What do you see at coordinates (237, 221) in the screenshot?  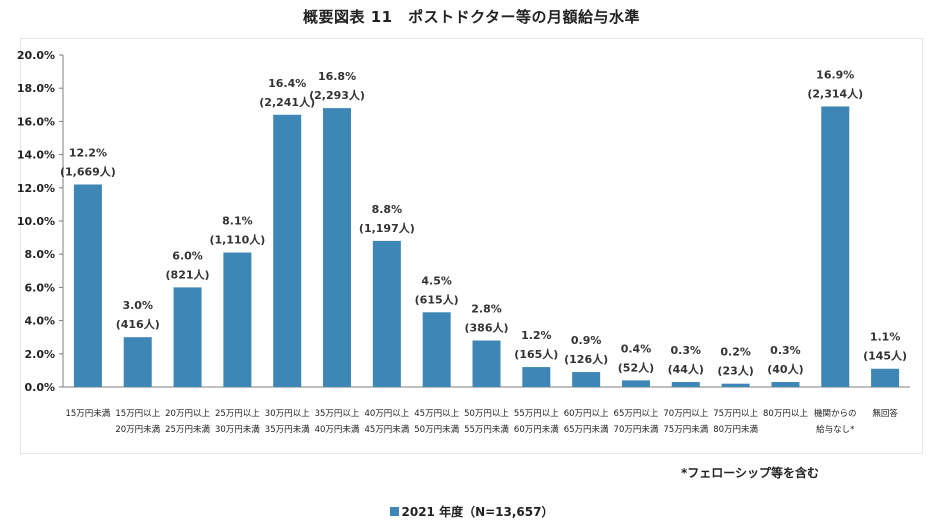 I see `data-label-percent: 8.1%` at bounding box center [237, 221].